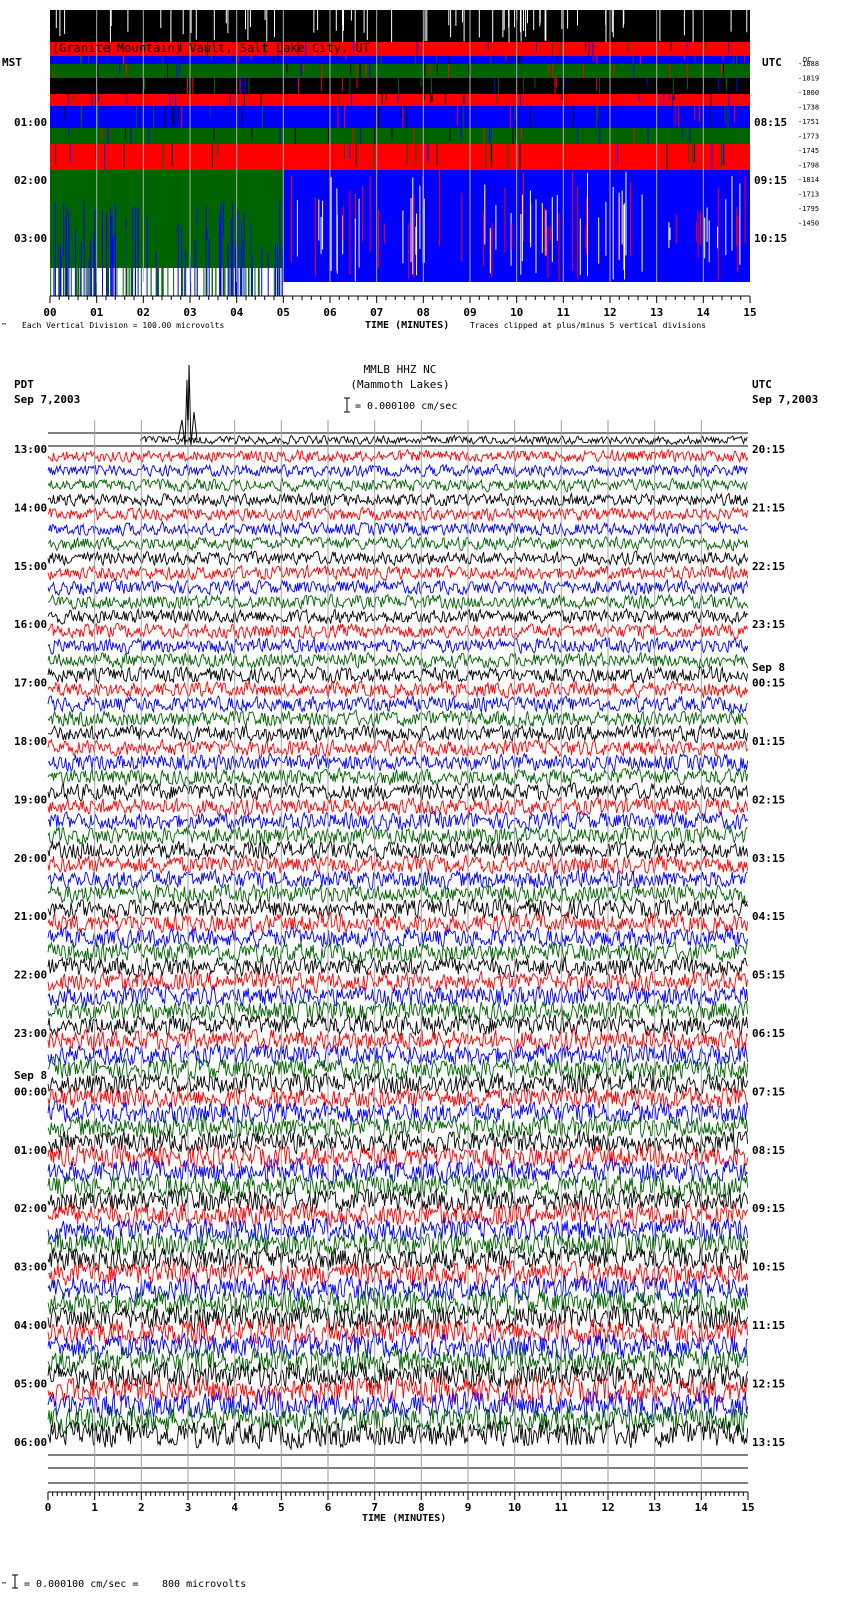  Describe the element at coordinates (400, 307) in the screenshot. I see `top-x-axis: 00 01 02 03 04 05 06 07 08 09 10 11 12 13 14 15` at that location.